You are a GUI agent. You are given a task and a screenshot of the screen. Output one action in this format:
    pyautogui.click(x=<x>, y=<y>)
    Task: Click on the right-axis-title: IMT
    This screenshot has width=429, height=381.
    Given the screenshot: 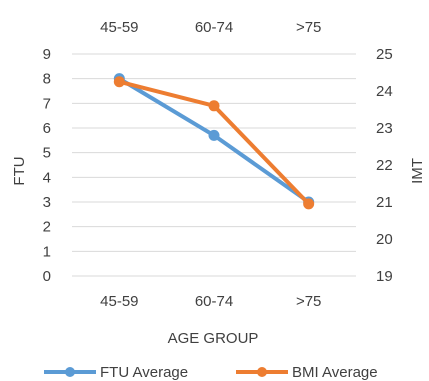 What is the action you would take?
    pyautogui.click(x=417, y=171)
    